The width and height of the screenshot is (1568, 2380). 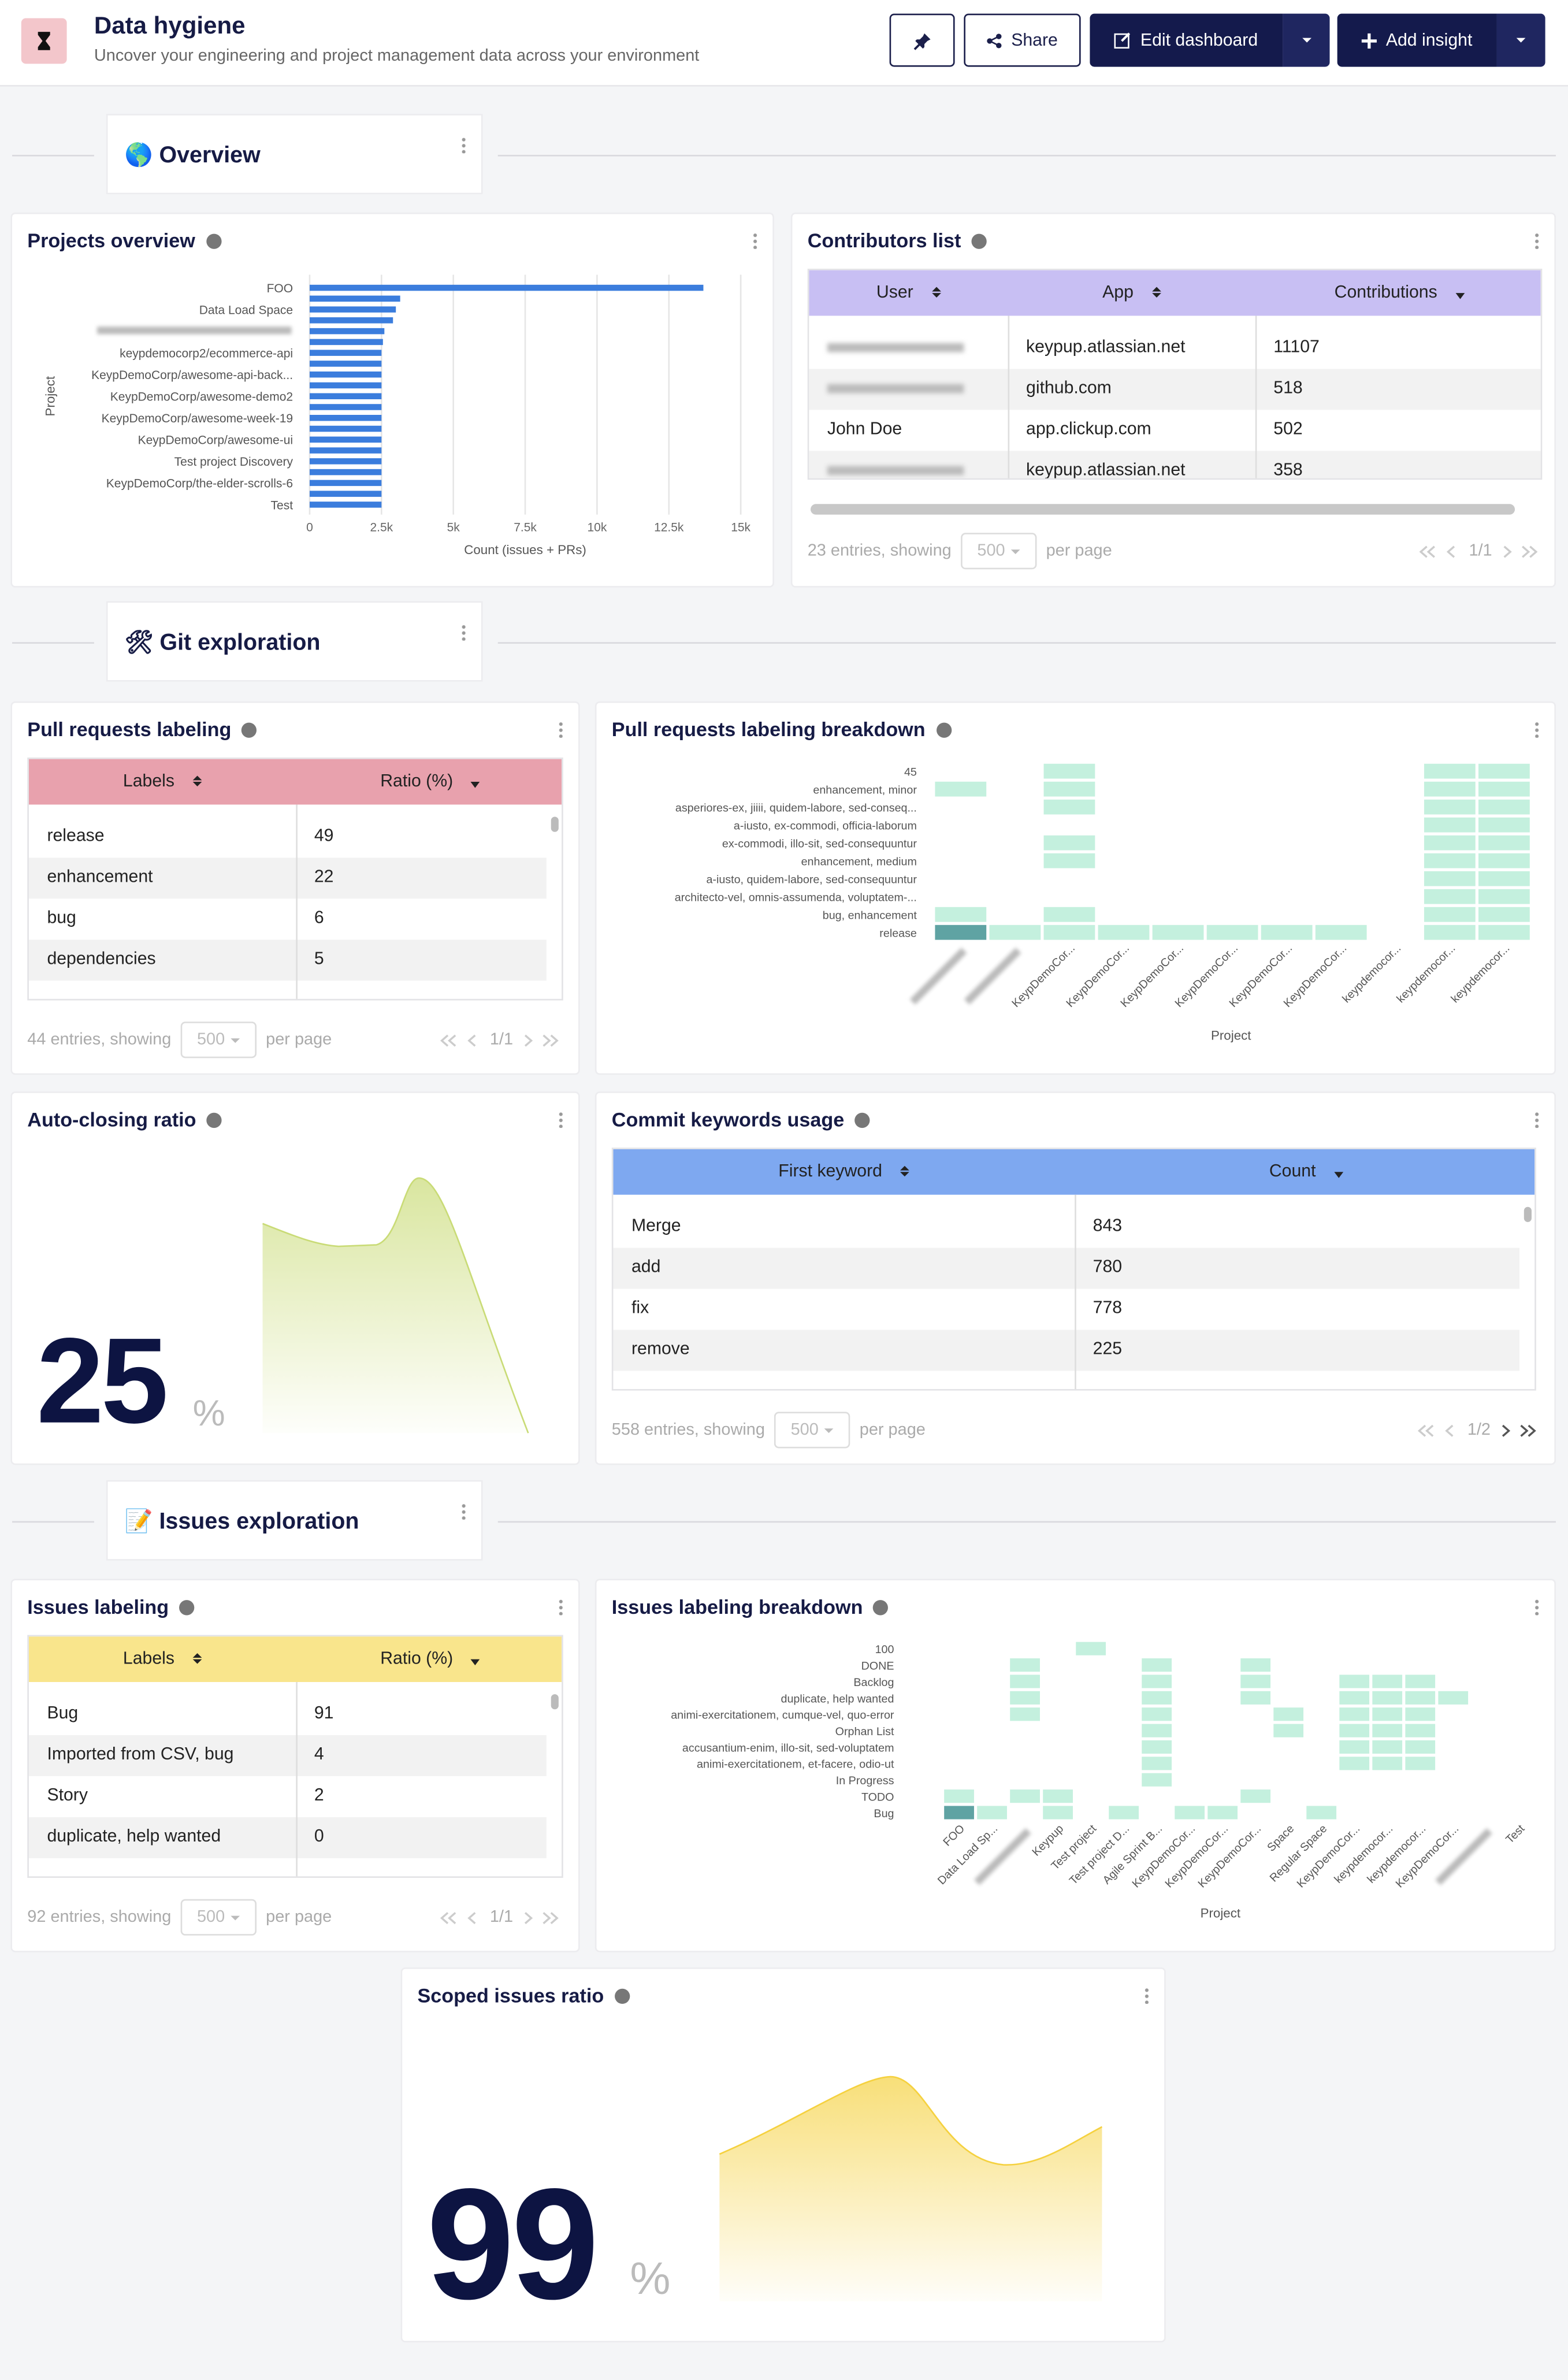 I want to click on column-header: App, so click(x=1131, y=293).